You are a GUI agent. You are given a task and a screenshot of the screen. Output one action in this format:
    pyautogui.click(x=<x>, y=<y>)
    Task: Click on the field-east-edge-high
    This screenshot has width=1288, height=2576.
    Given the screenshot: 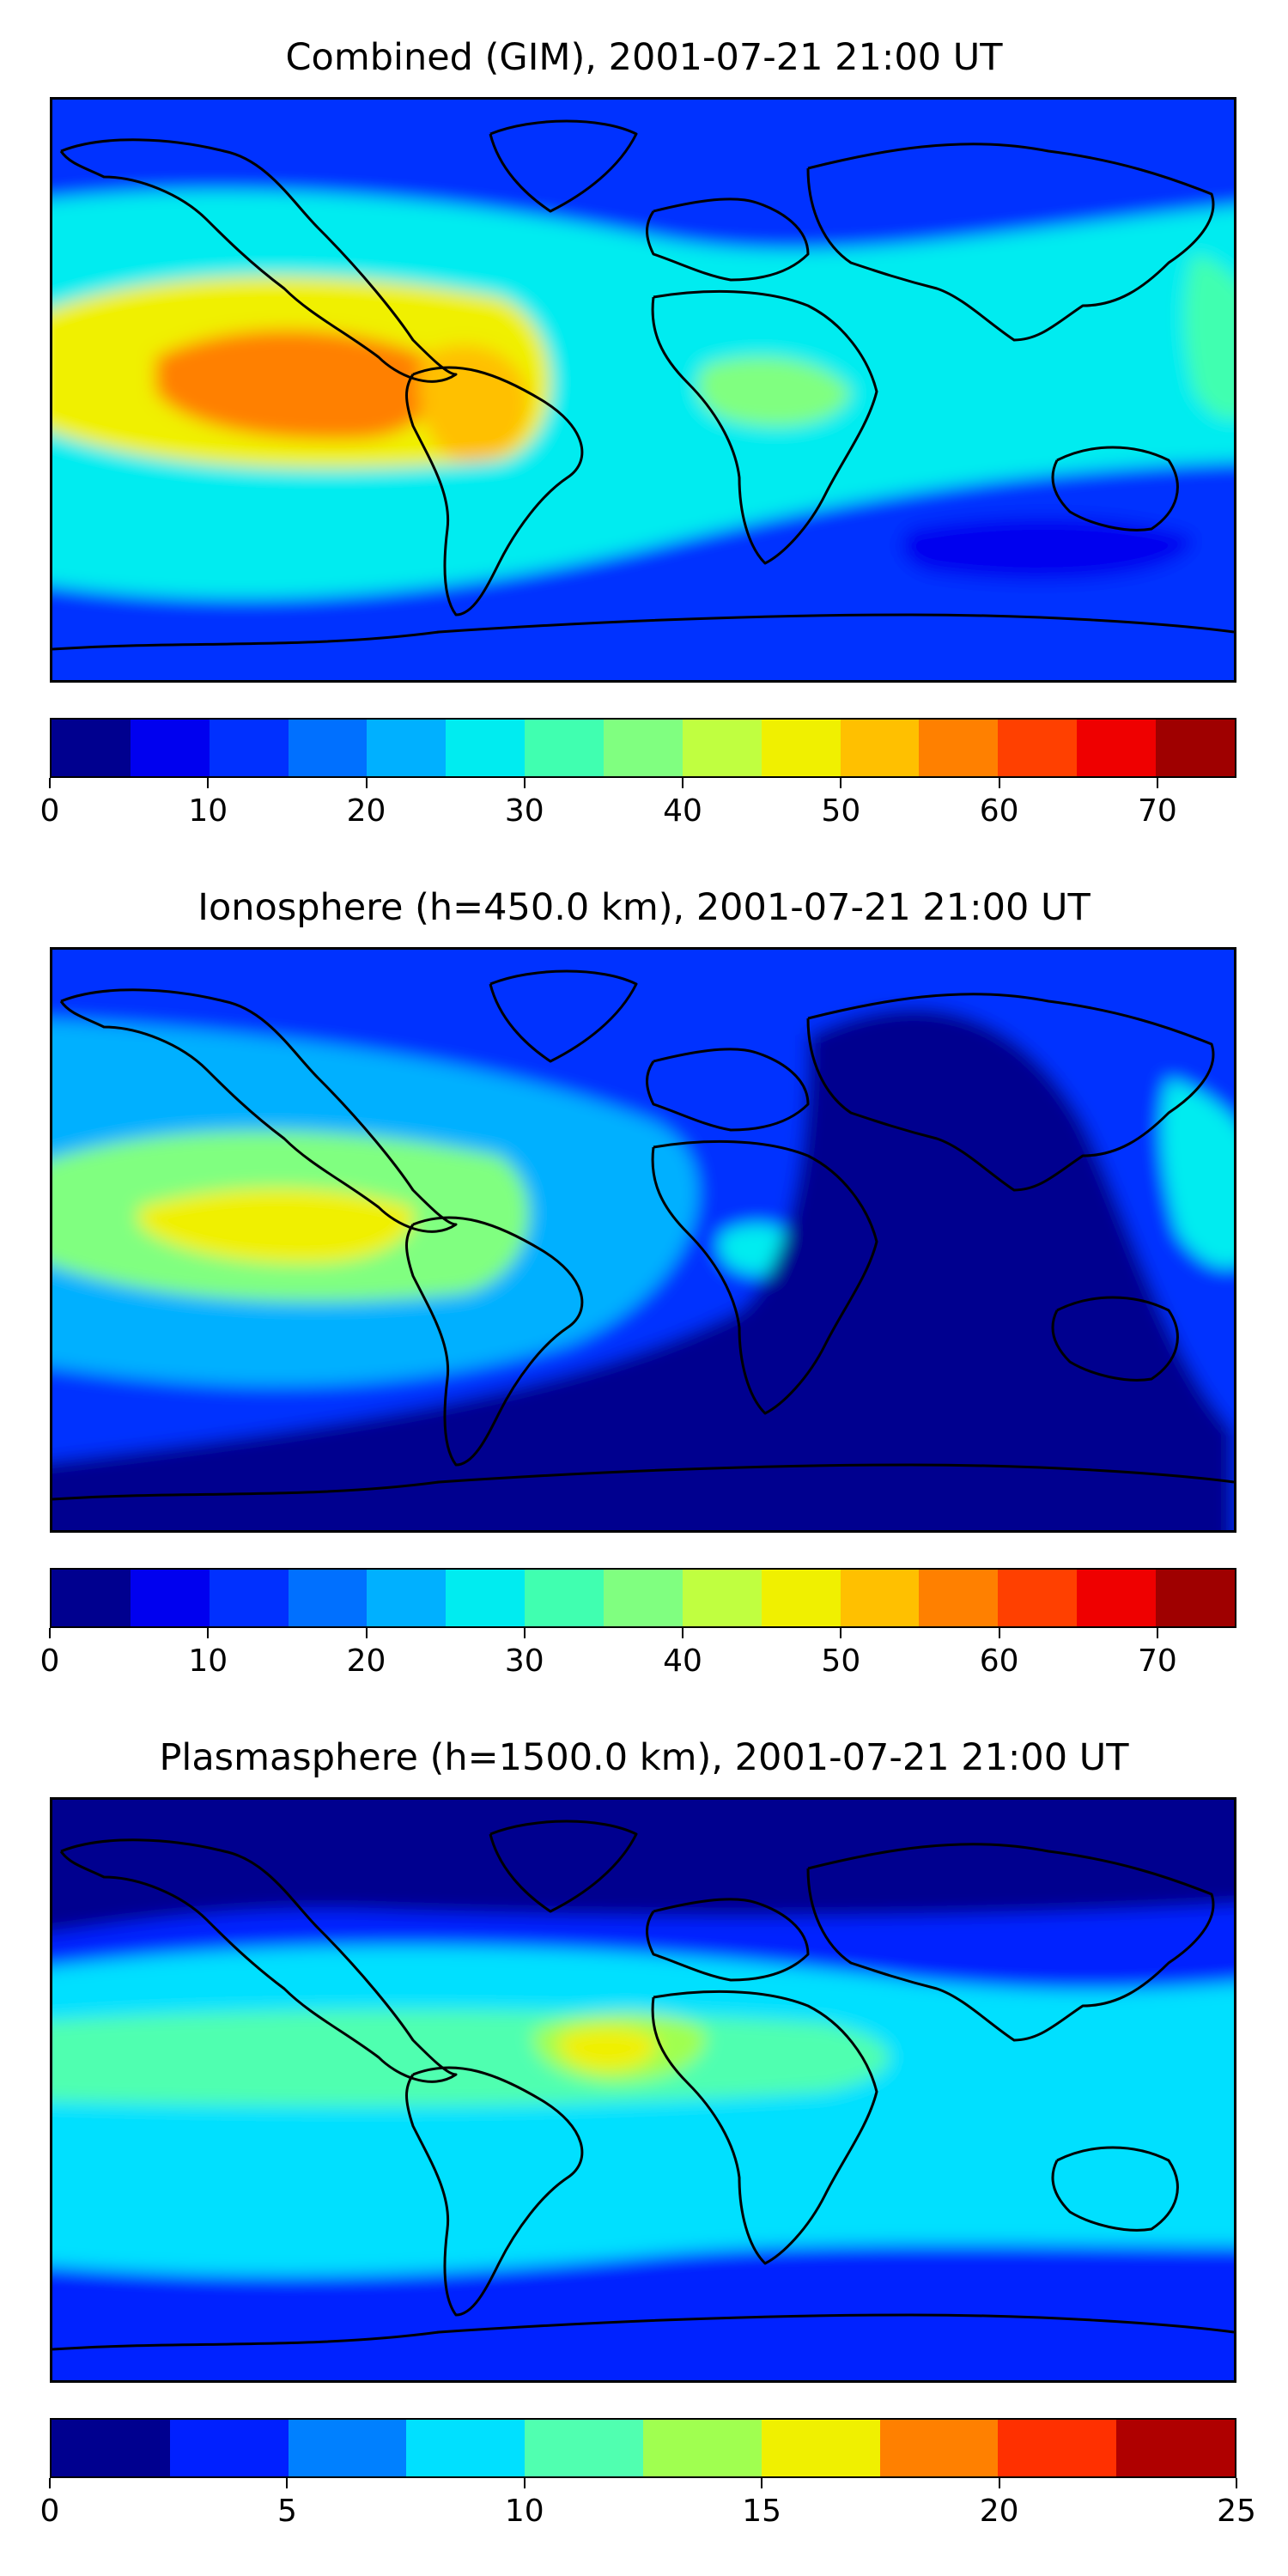 What is the action you would take?
    pyautogui.click(x=1209, y=336)
    